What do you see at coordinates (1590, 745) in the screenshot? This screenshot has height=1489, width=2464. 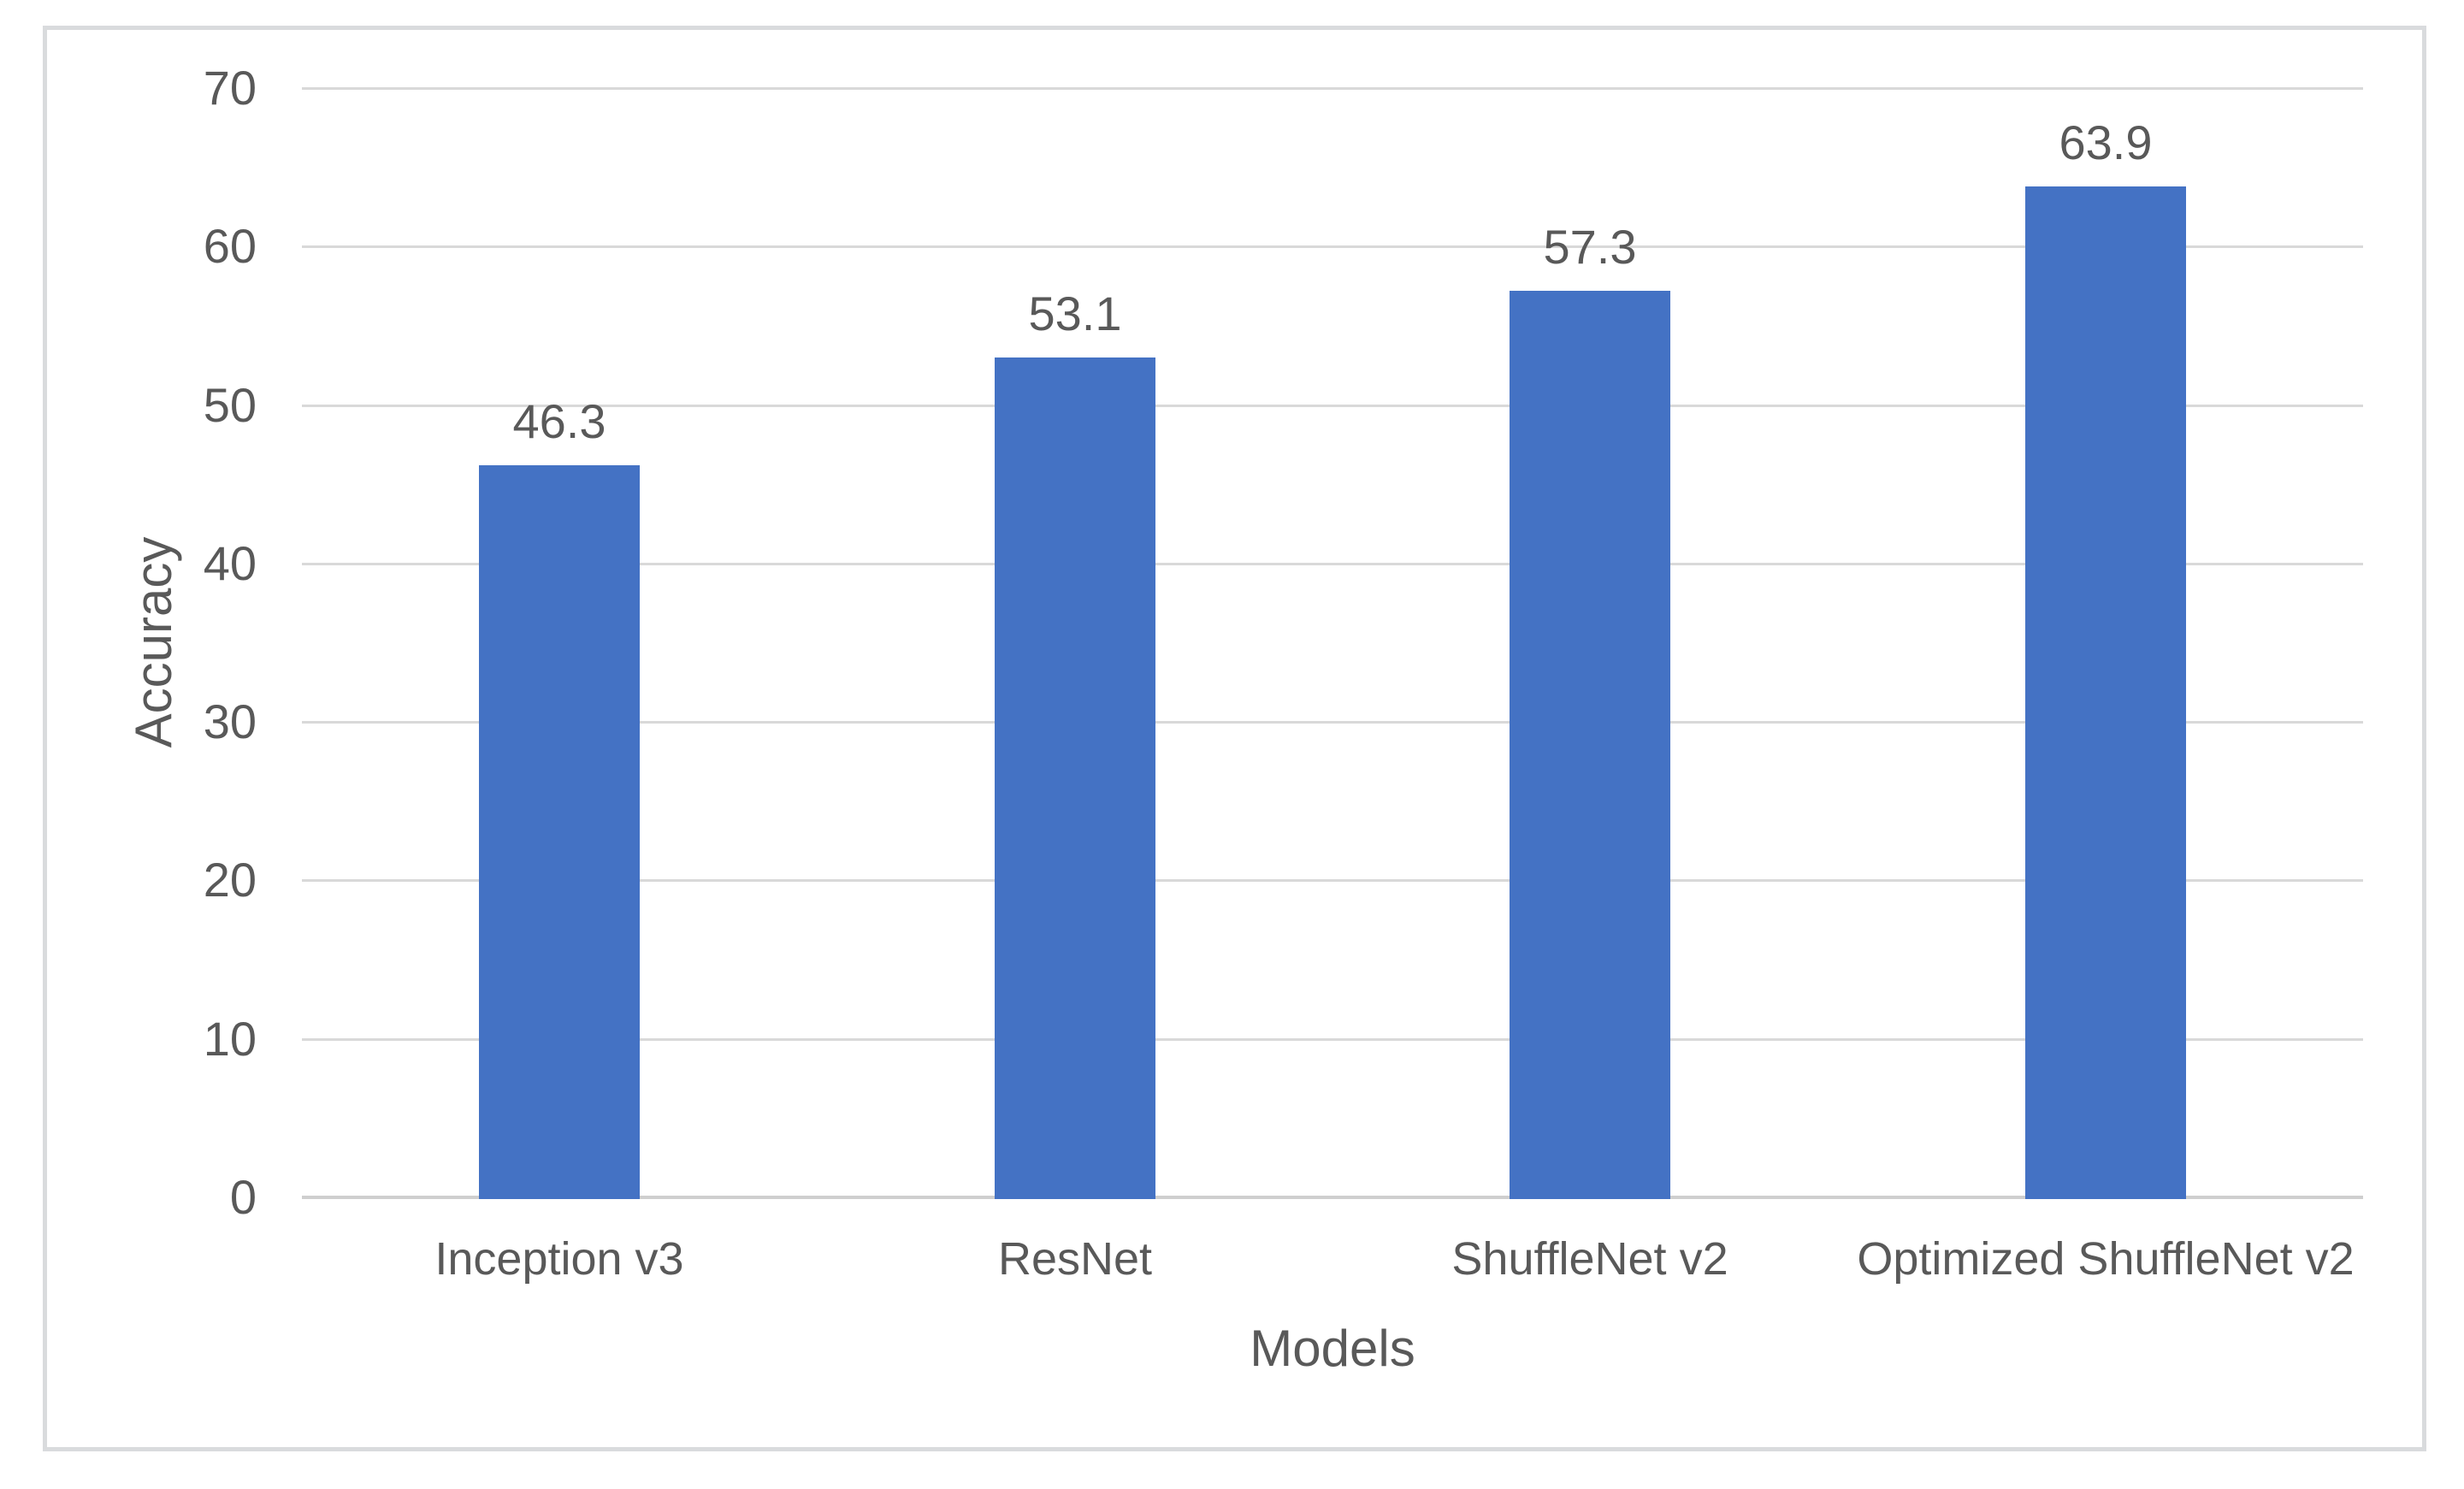 I see `bar-shufflenet-v2` at bounding box center [1590, 745].